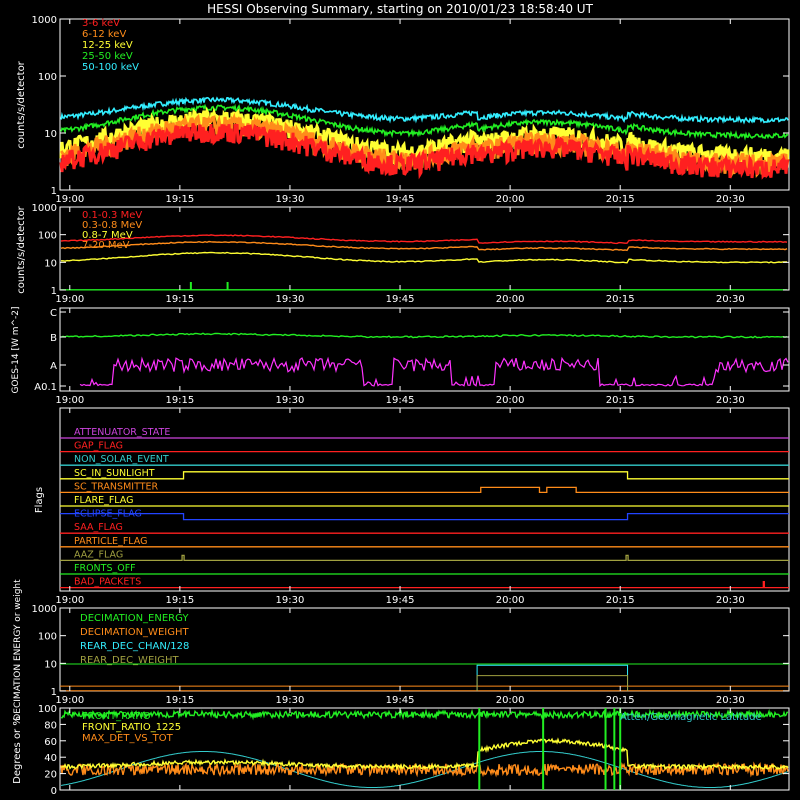 This screenshot has width=800, height=800. I want to click on series-rear-dec-chan, so click(552, 677).